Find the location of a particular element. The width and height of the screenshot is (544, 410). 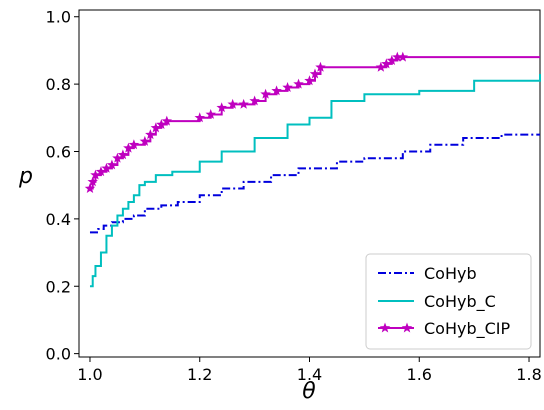

legend-cohyb-cip-star-right is located at coordinates (407, 327).